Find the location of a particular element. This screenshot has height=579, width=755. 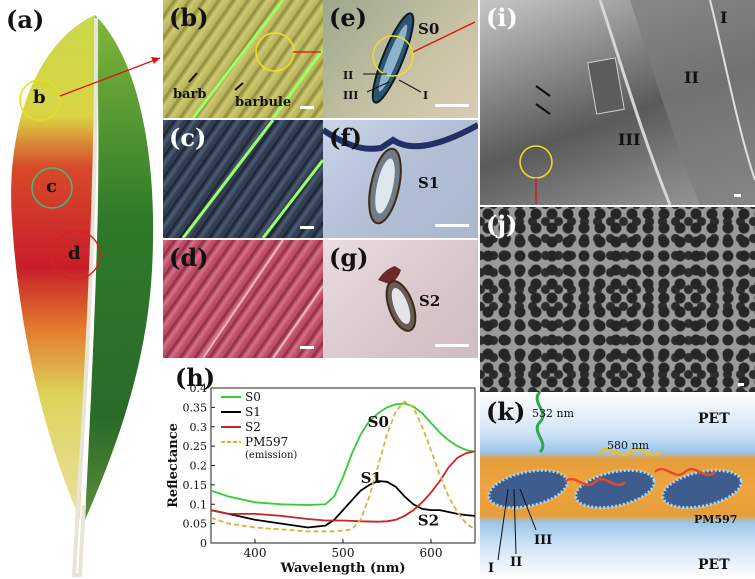

y-tick-label: 0.25 is located at coordinates (195, 446).